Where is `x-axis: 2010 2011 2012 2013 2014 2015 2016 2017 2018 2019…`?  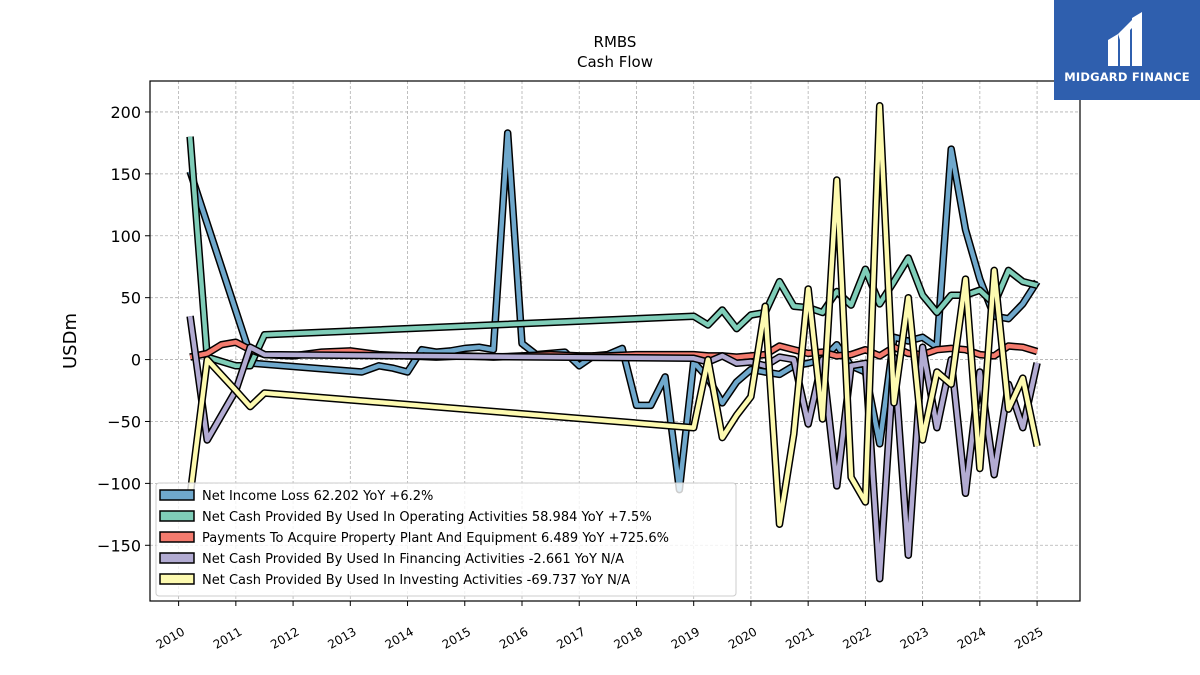
x-axis: 2010 2011 2012 2013 2014 2015 2016 2017 2018 2019… is located at coordinates (600, 626).